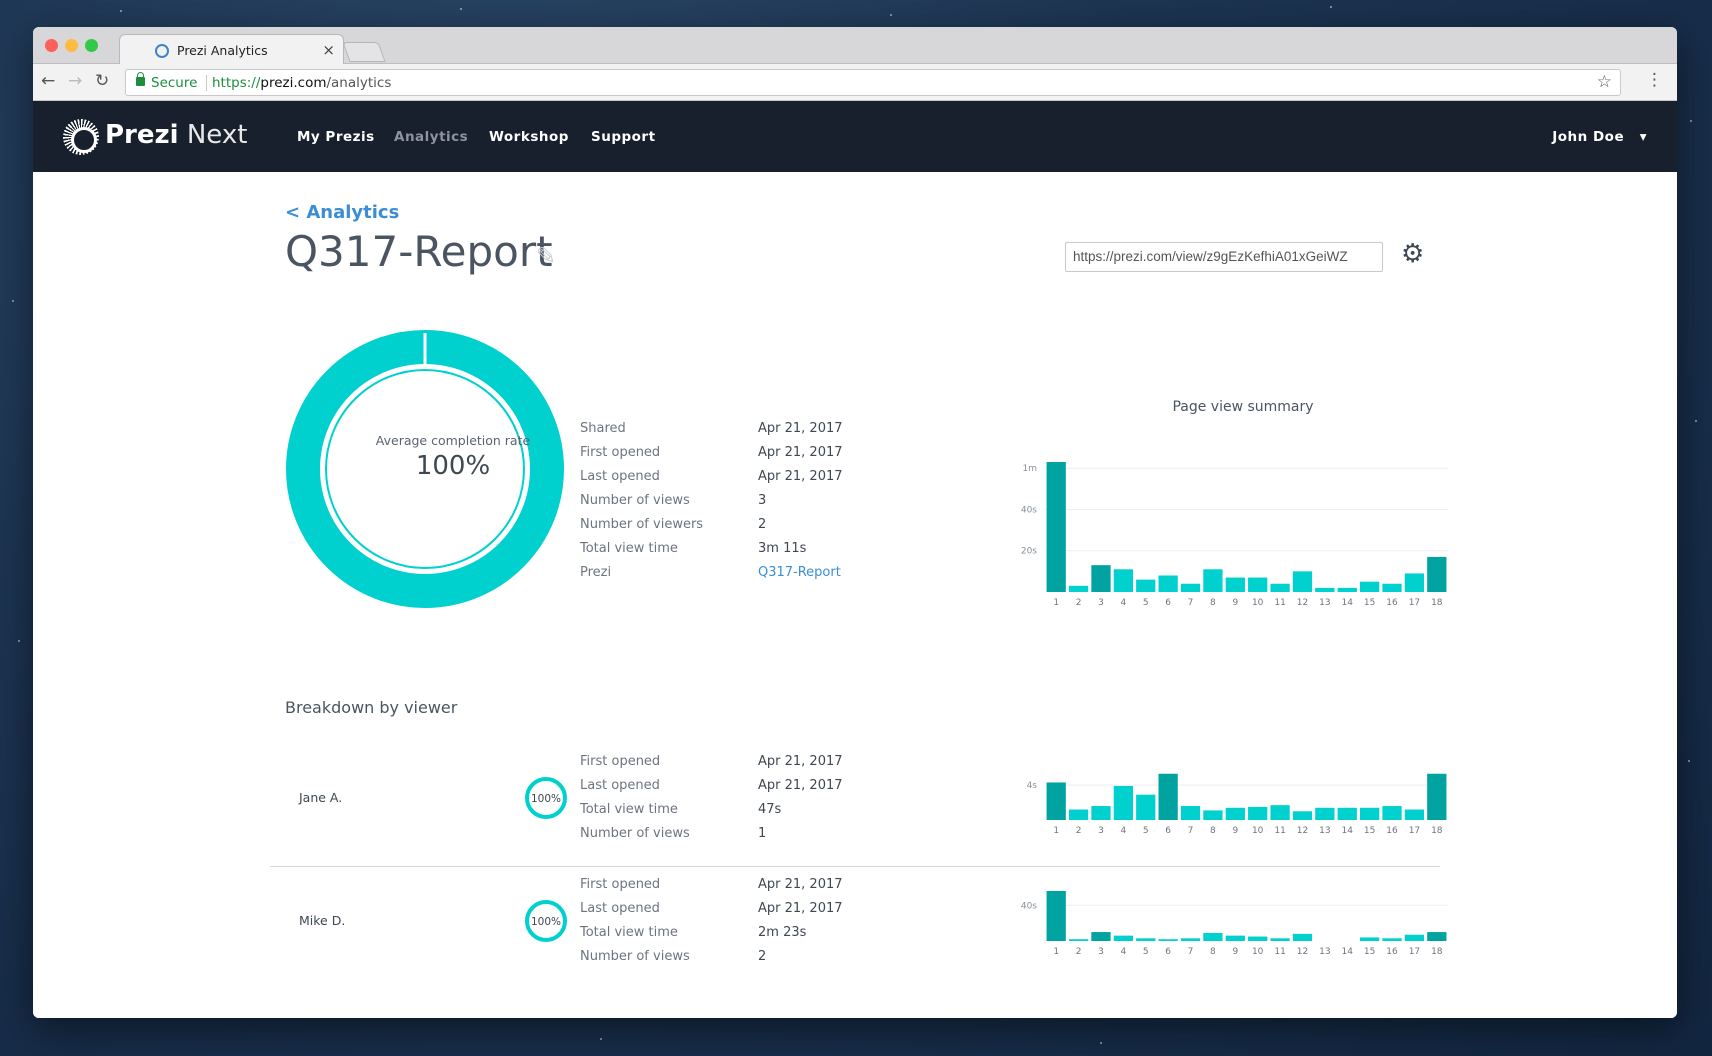  I want to click on x-tick-label: 5, so click(1146, 831).